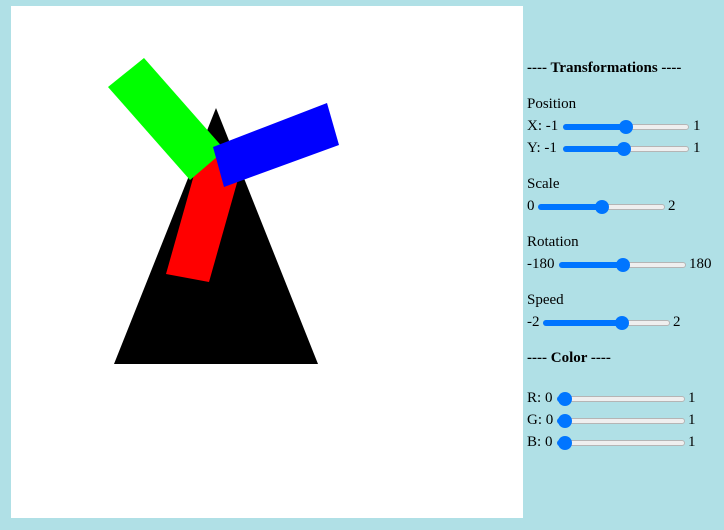 Image resolution: width=724 pixels, height=530 pixels. What do you see at coordinates (692, 442) in the screenshot?
I see `b-max: 1` at bounding box center [692, 442].